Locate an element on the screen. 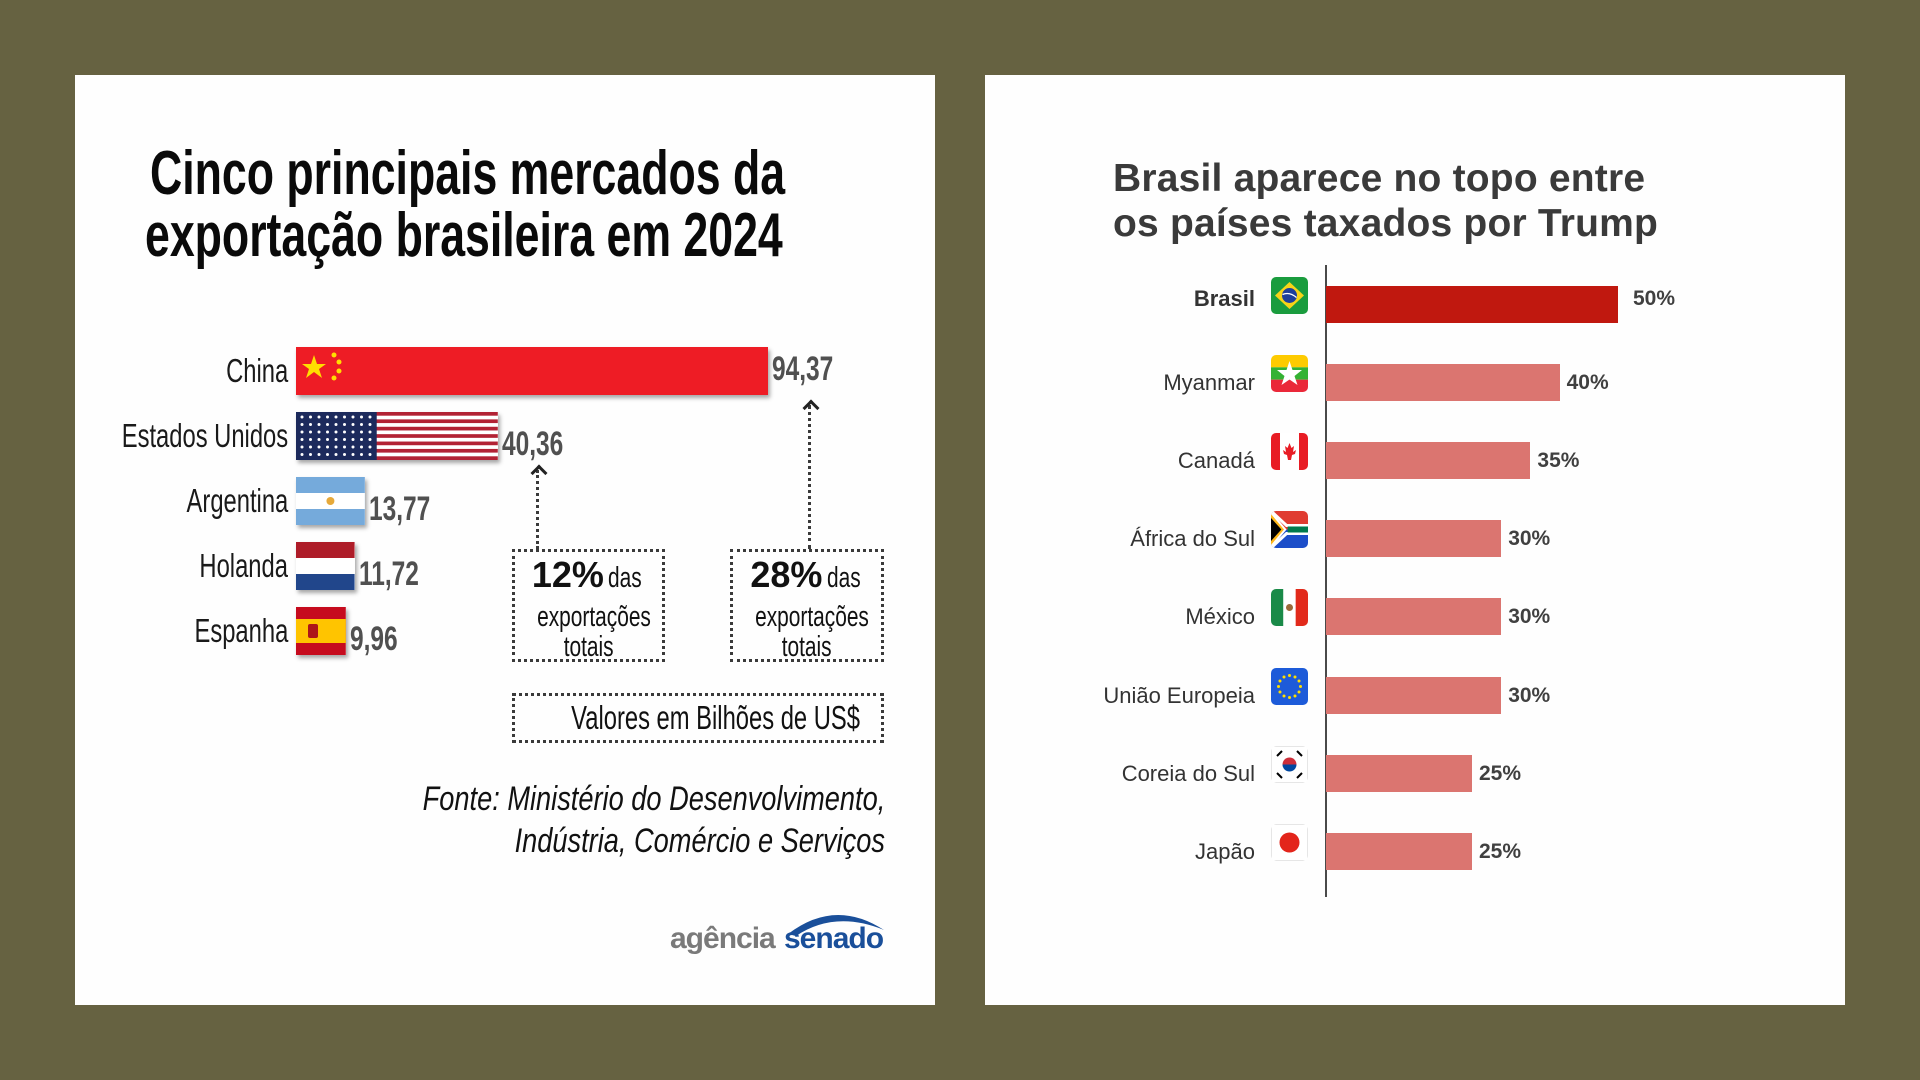 The width and height of the screenshot is (1920, 1080). exports-title-line1: Cinco principais mercados da is located at coordinates (468, 173).